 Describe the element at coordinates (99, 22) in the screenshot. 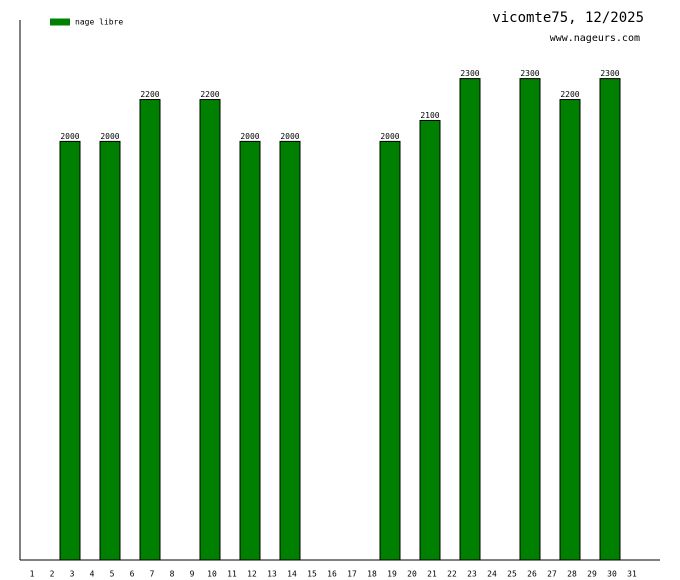

I see `legend-label: nage libre` at that location.